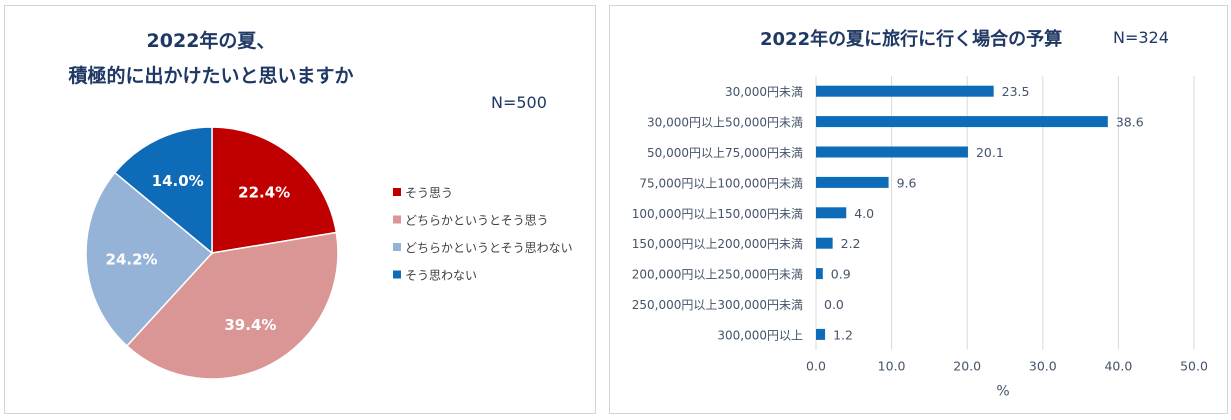  What do you see at coordinates (1016, 91) in the screenshot?
I see `bar-value-label: 23.5` at bounding box center [1016, 91].